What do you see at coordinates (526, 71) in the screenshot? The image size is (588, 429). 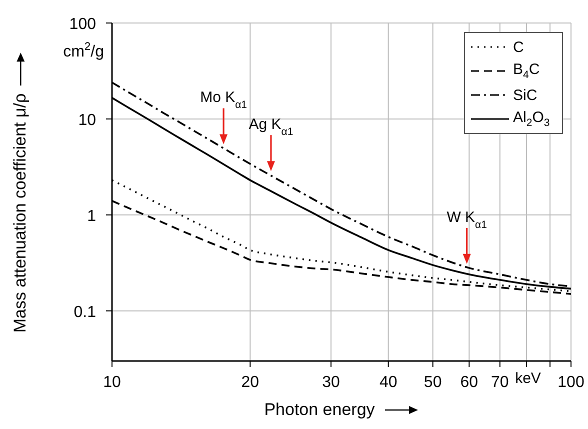 I see `legend-label: B$_{4}$C` at bounding box center [526, 71].